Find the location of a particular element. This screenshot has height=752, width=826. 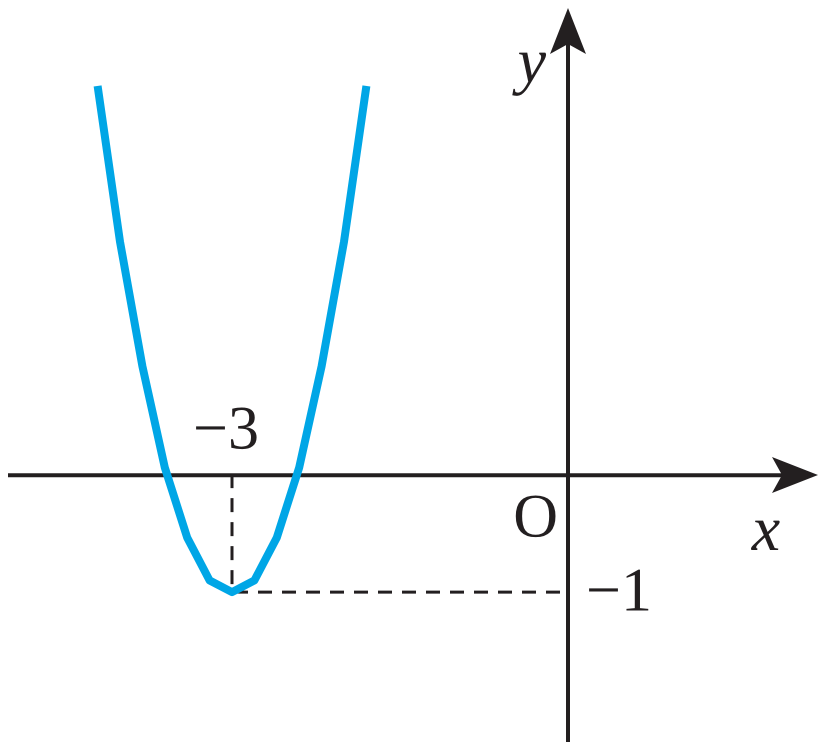

y-axis-title: y is located at coordinates (529, 60).